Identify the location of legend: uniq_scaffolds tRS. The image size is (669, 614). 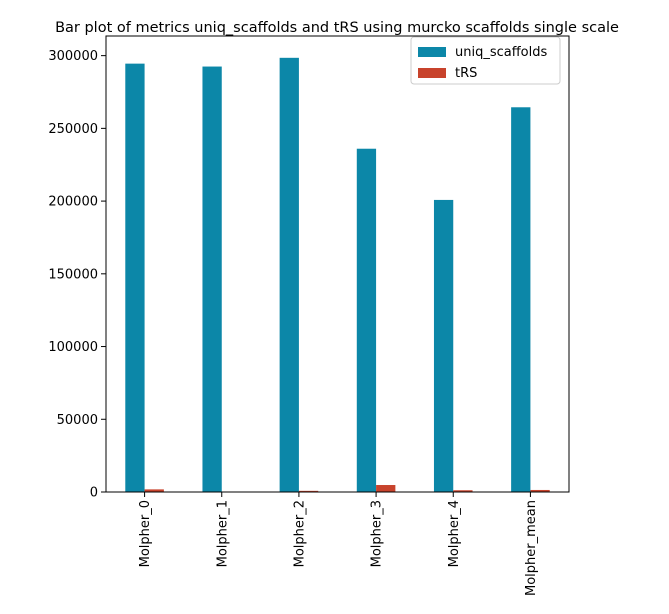
(485, 60).